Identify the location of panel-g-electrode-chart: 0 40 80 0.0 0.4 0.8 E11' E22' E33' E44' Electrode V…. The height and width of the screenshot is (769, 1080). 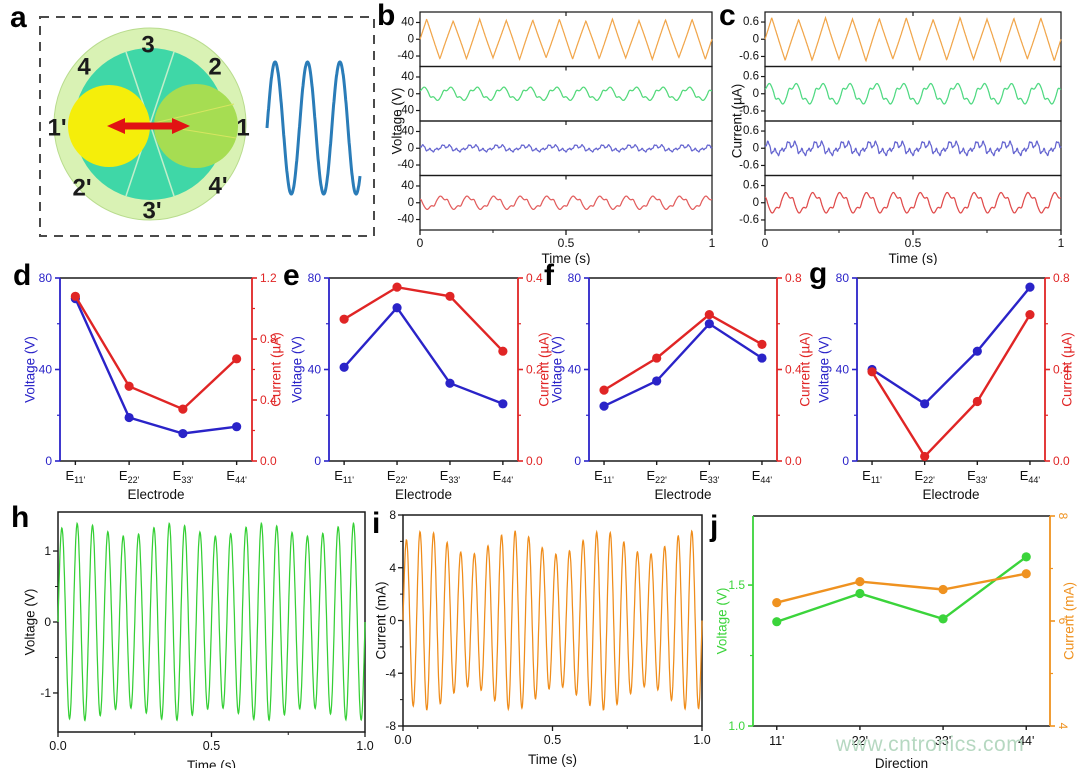
(945, 388).